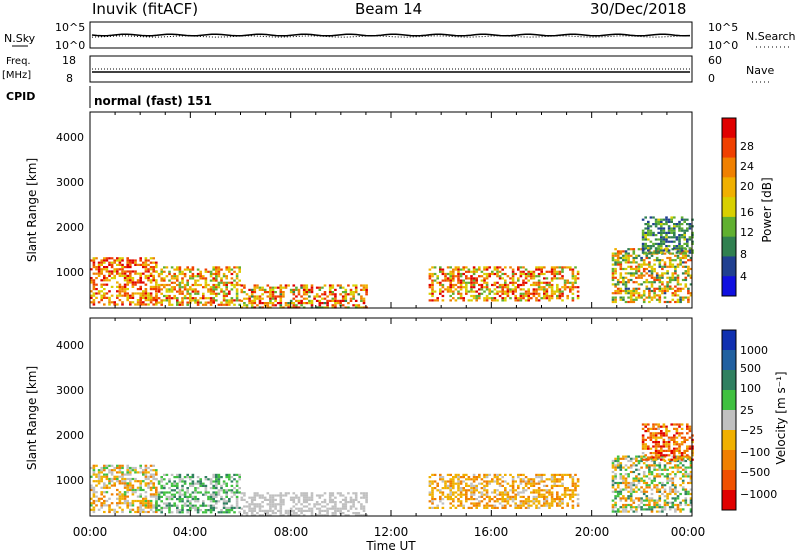 The width and height of the screenshot is (800, 554). Describe the element at coordinates (729, 420) in the screenshot. I see `velocity-colorbar-swatches` at that location.